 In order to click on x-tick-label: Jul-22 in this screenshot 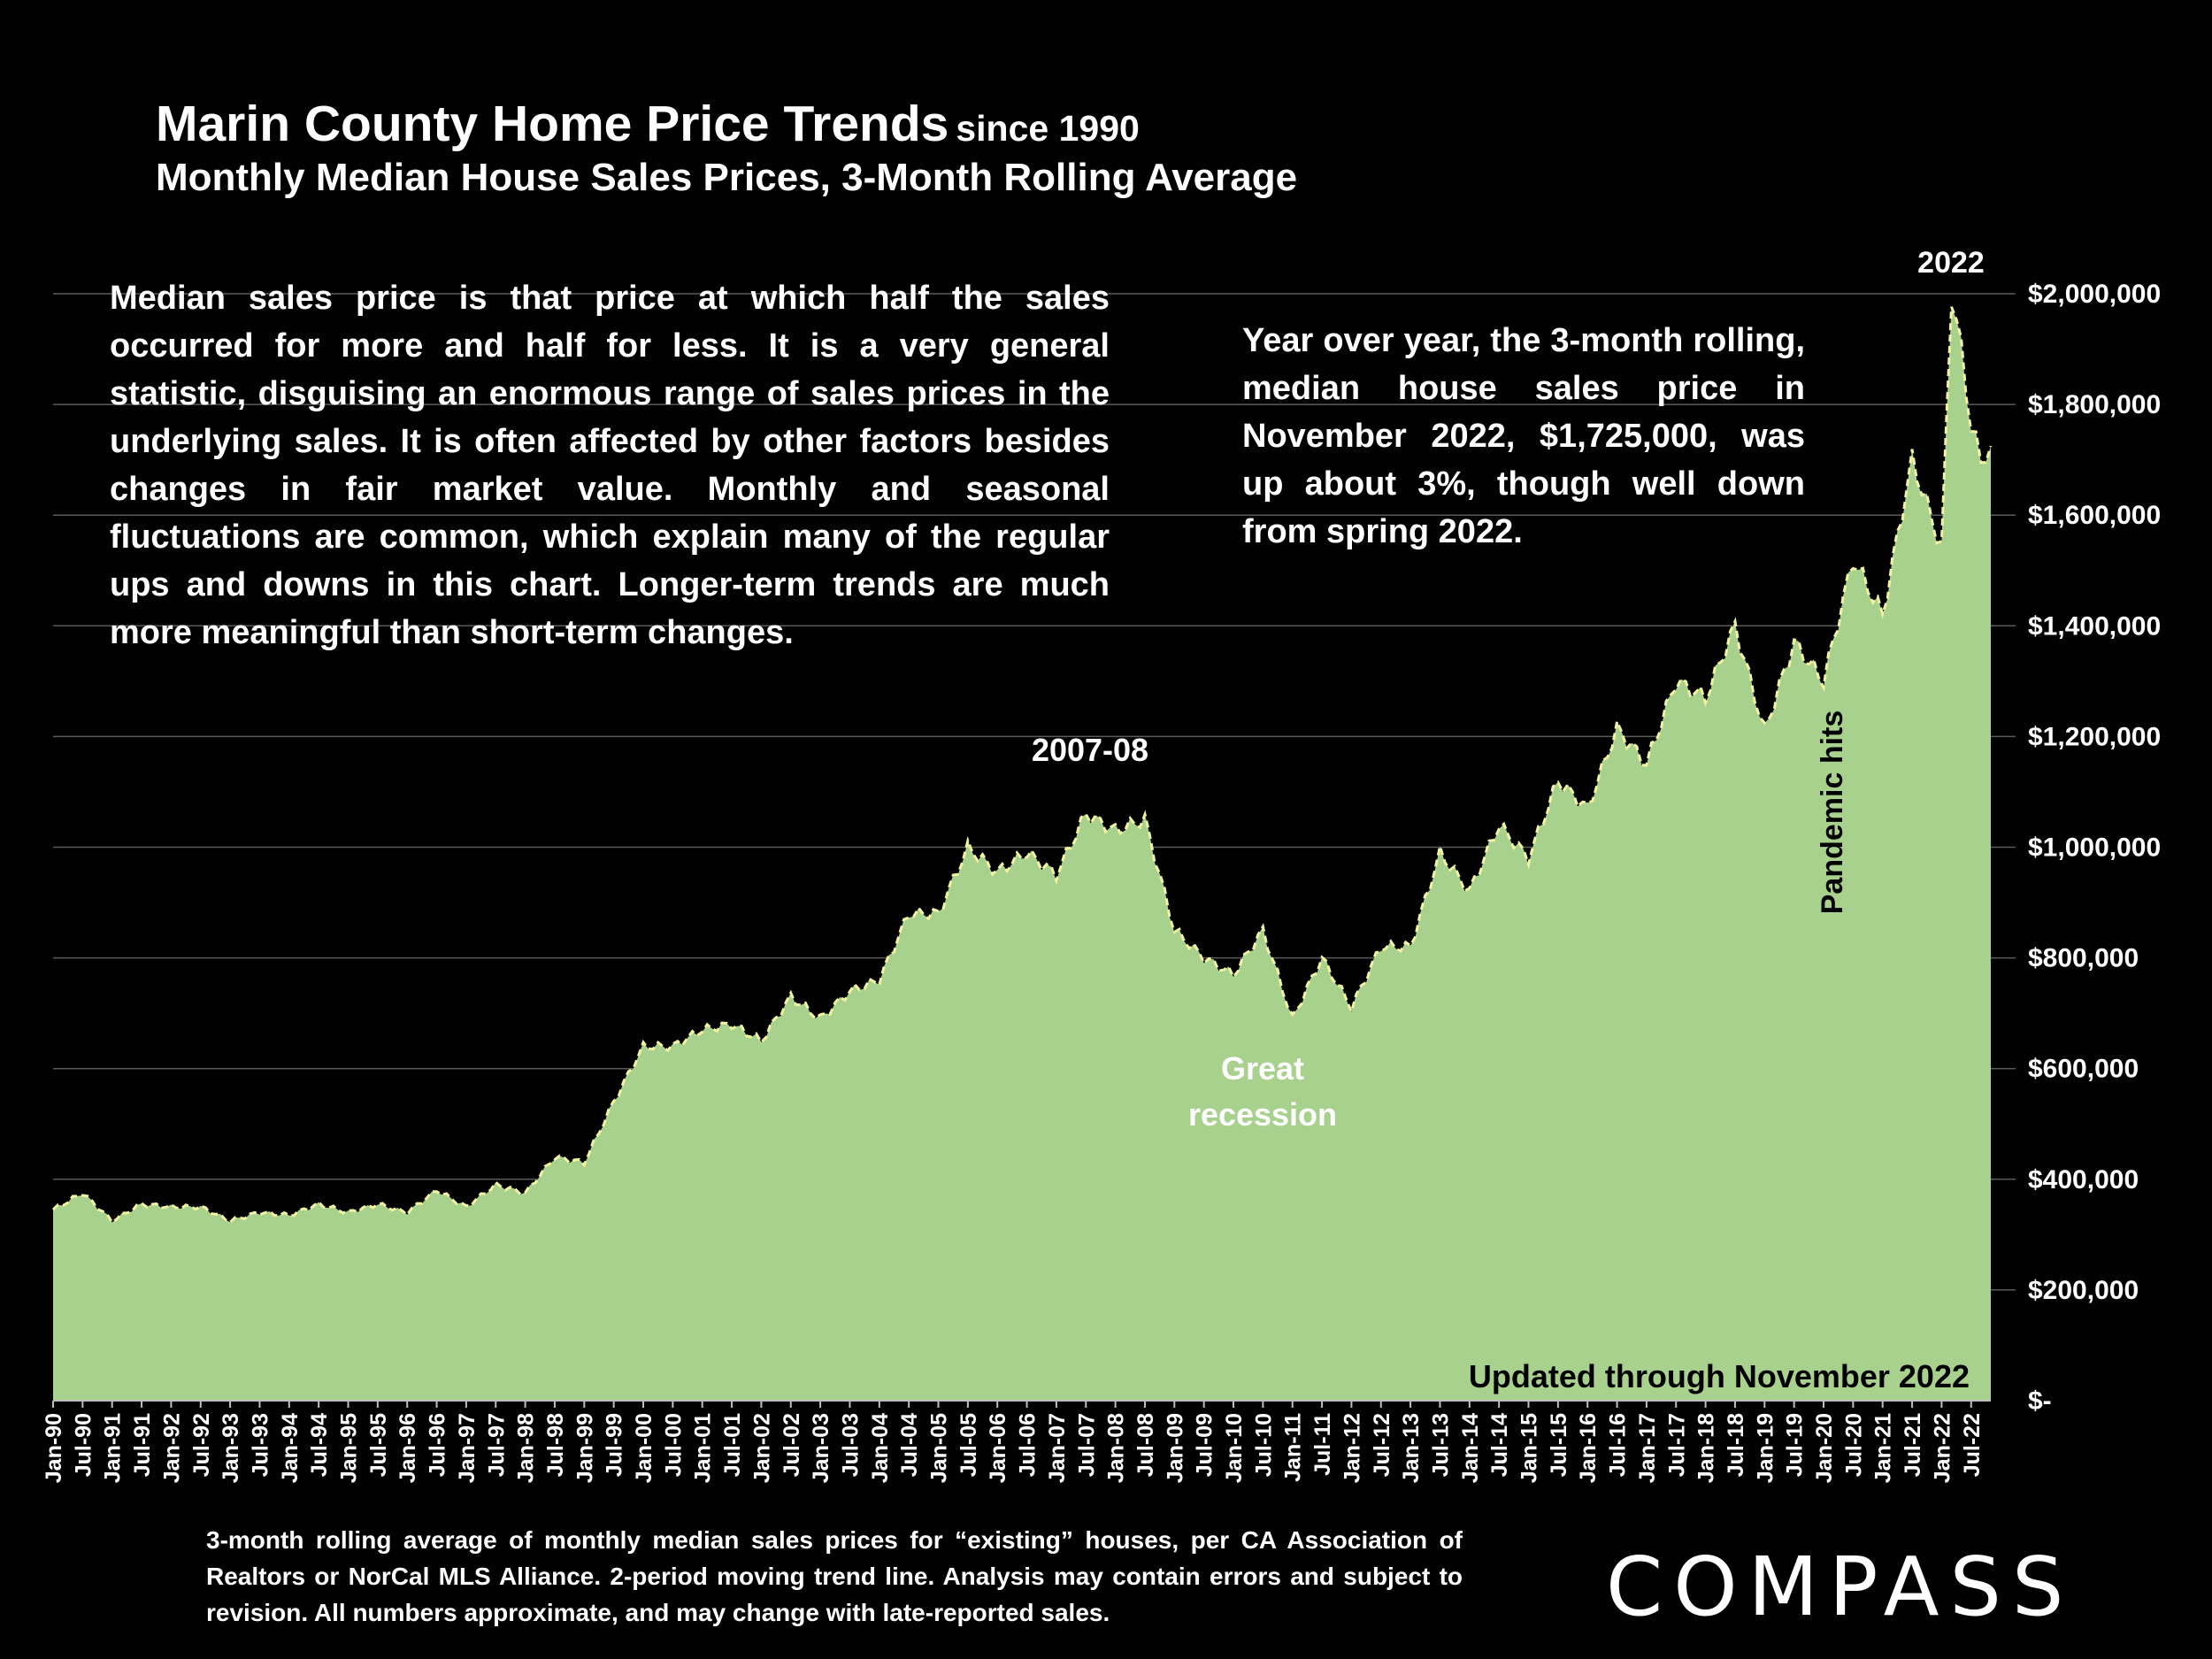, I will do `click(1973, 1445)`.